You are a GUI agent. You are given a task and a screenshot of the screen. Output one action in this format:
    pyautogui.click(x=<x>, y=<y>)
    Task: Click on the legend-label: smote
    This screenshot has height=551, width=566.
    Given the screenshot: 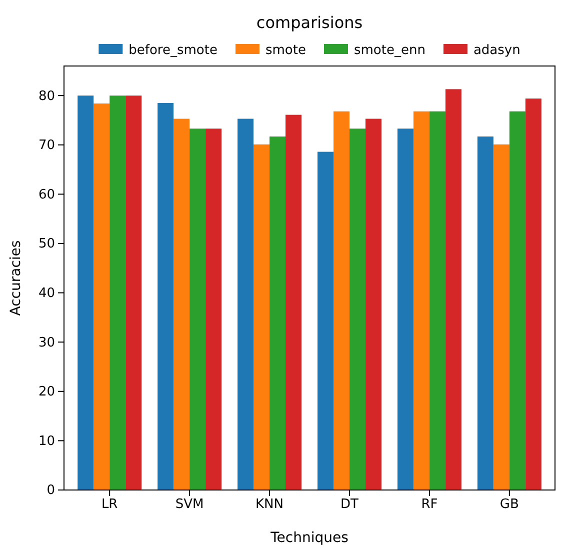 What is the action you would take?
    pyautogui.click(x=285, y=50)
    